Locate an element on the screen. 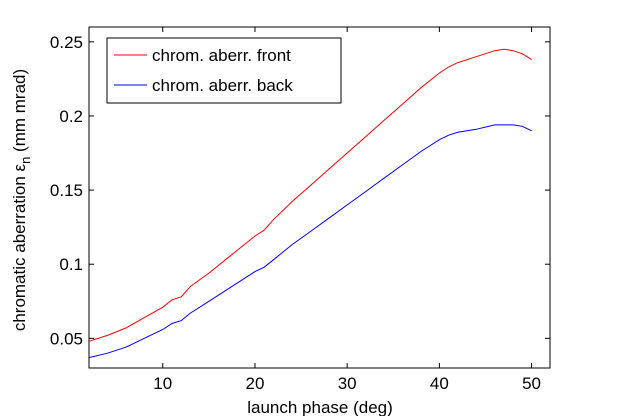 This screenshot has height=416, width=623. legend: chrom. aberr. front chrom. aberr. back is located at coordinates (224, 70).